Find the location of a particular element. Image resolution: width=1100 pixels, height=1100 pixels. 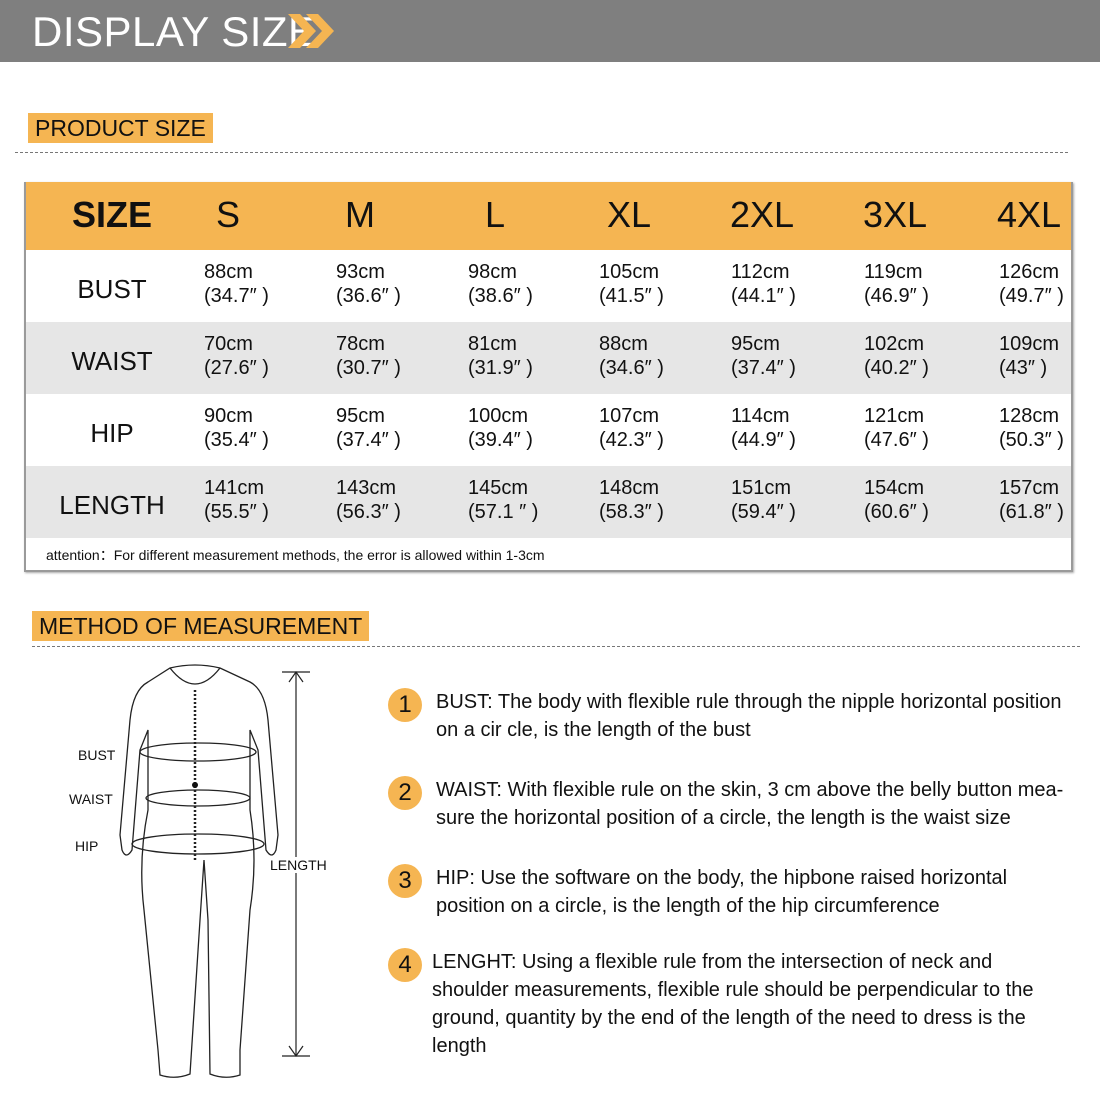

cm-value: 109cm is located at coordinates (1029, 344).